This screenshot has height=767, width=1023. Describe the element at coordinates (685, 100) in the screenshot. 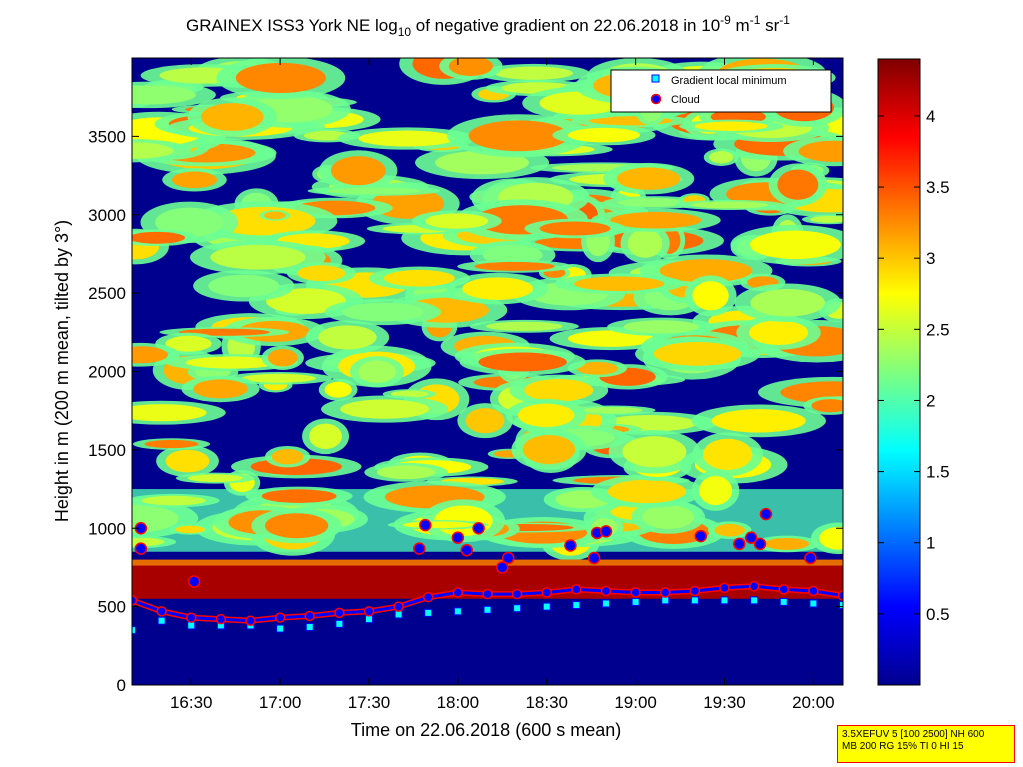

I see `legend-label-cloud: Cloud` at that location.